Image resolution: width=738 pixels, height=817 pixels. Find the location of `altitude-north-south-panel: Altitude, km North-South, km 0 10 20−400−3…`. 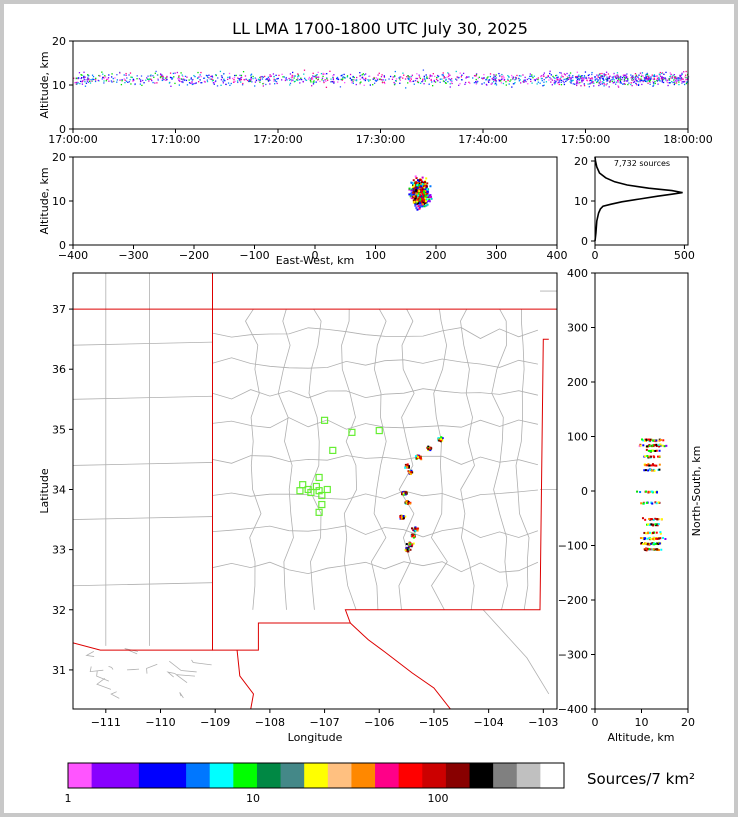

altitude-north-south-panel: Altitude, km North-South, km 0 10 20−400−3… is located at coordinates (630, 505).